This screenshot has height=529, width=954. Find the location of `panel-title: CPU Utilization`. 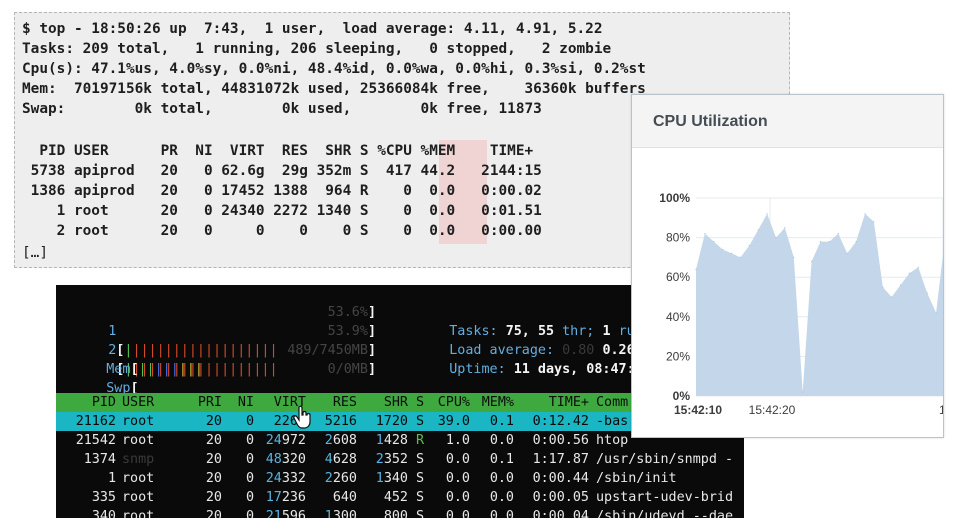

panel-title: CPU Utilization is located at coordinates (710, 121).